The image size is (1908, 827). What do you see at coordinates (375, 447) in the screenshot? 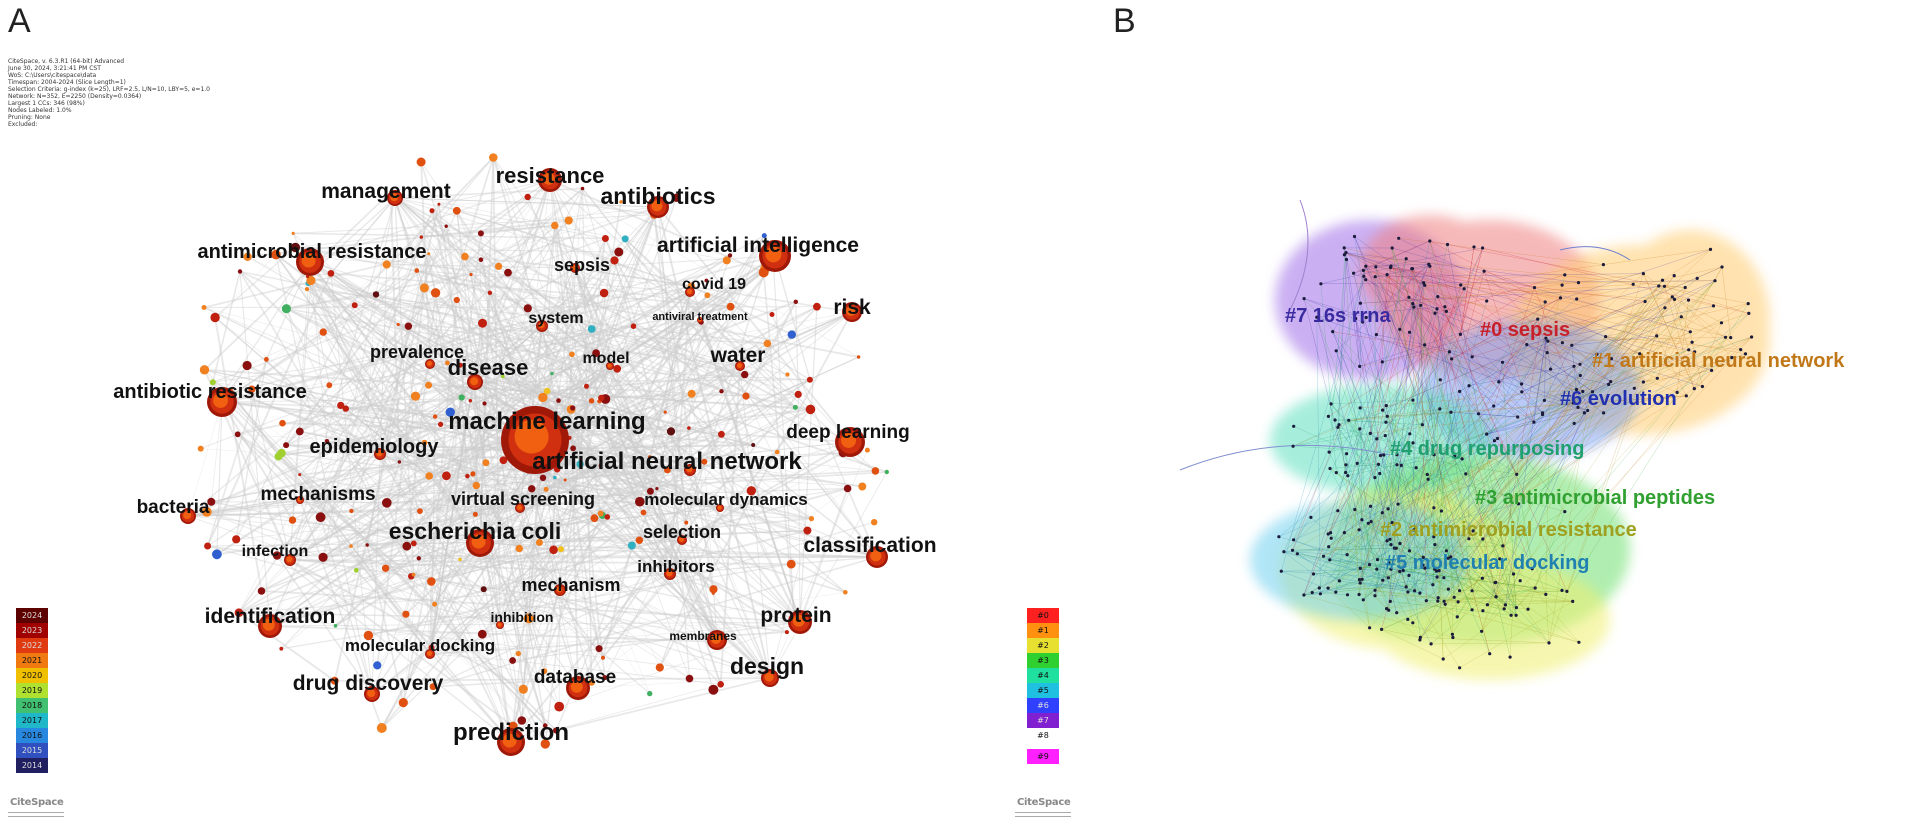
I see `keyword-label: epidemiology` at bounding box center [375, 447].